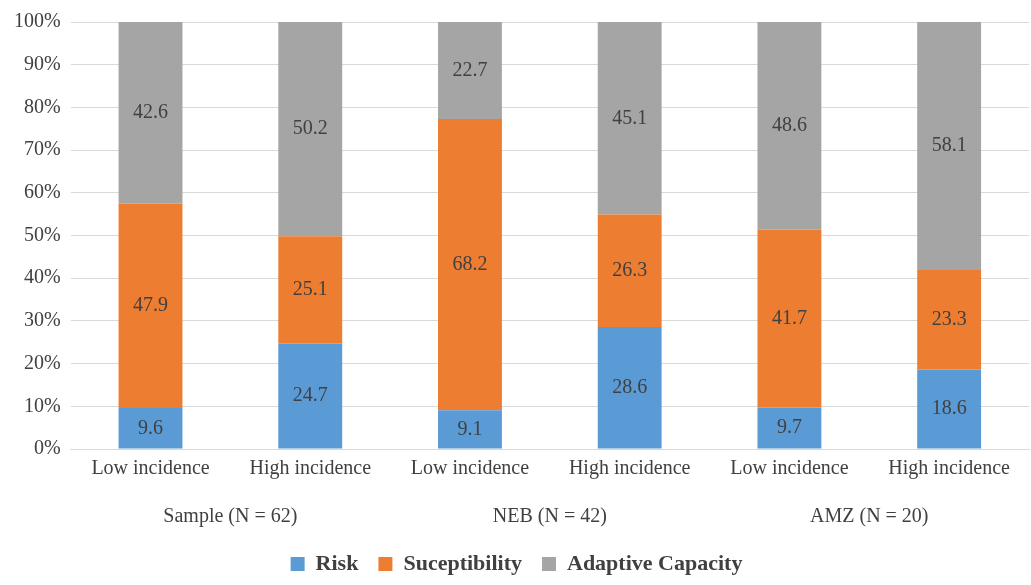 This screenshot has width=1031, height=585. I want to click on data-label: 41.7, so click(789, 316).